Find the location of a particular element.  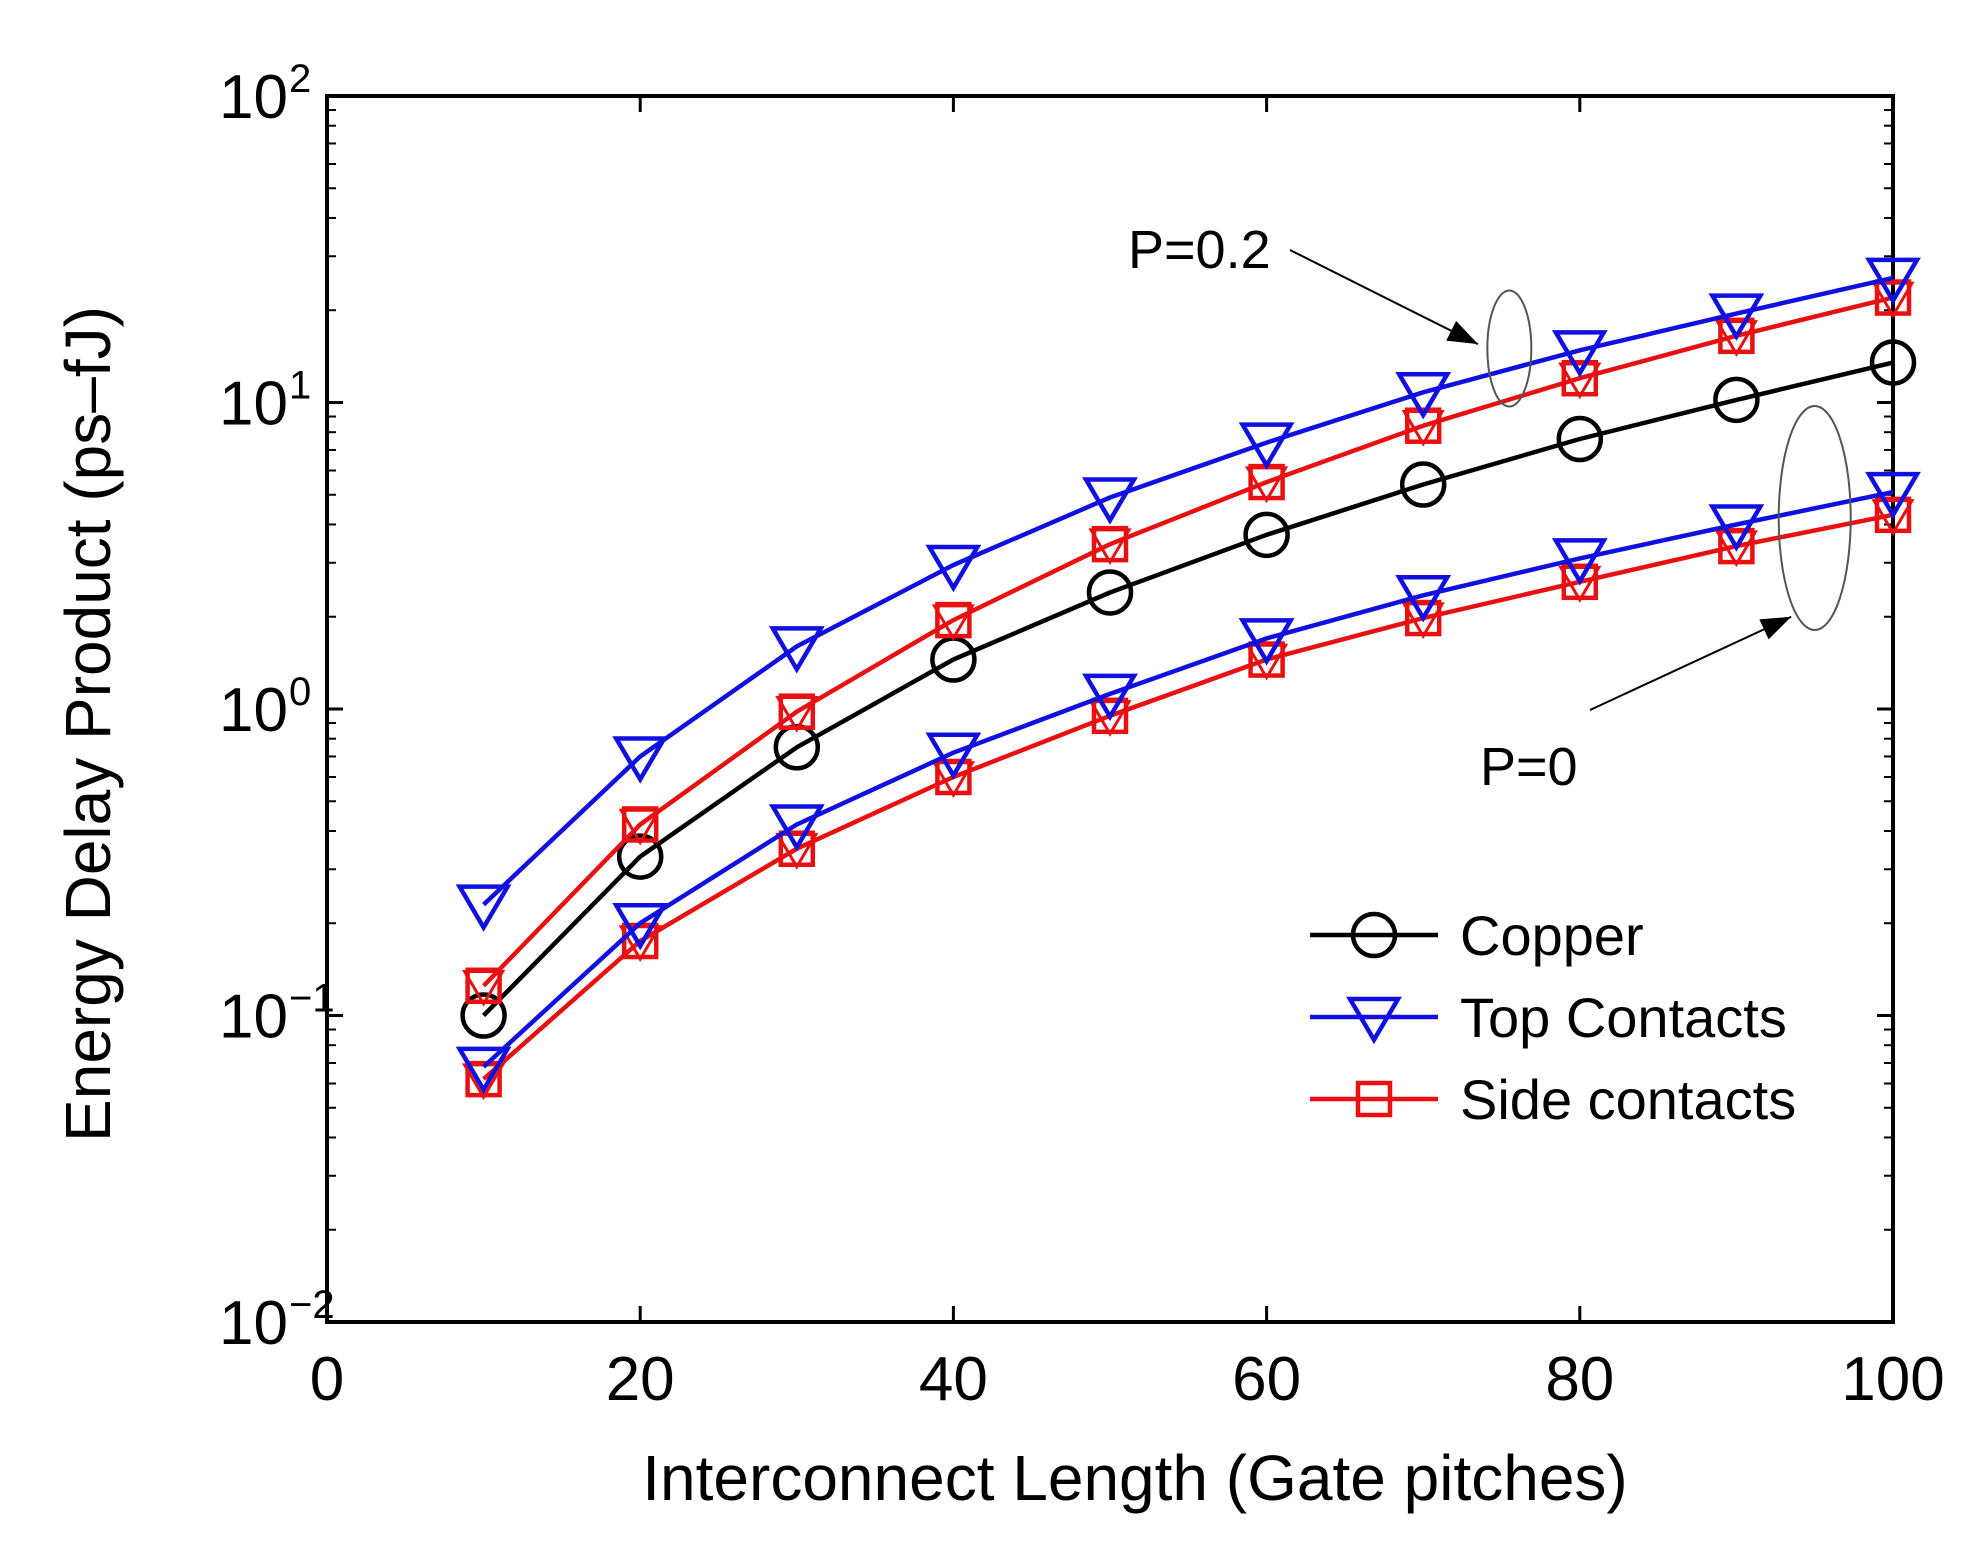

legend-label: Copper is located at coordinates (1552, 935).